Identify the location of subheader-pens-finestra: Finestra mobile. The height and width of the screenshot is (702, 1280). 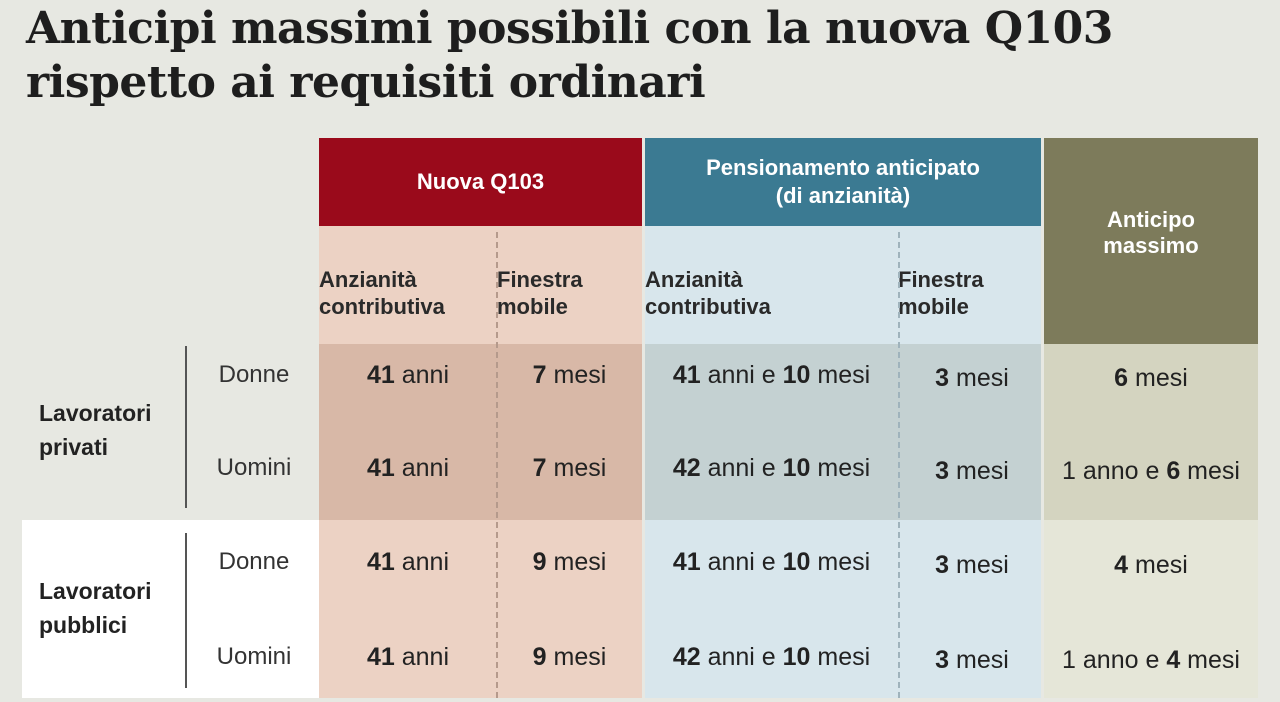
(969, 285).